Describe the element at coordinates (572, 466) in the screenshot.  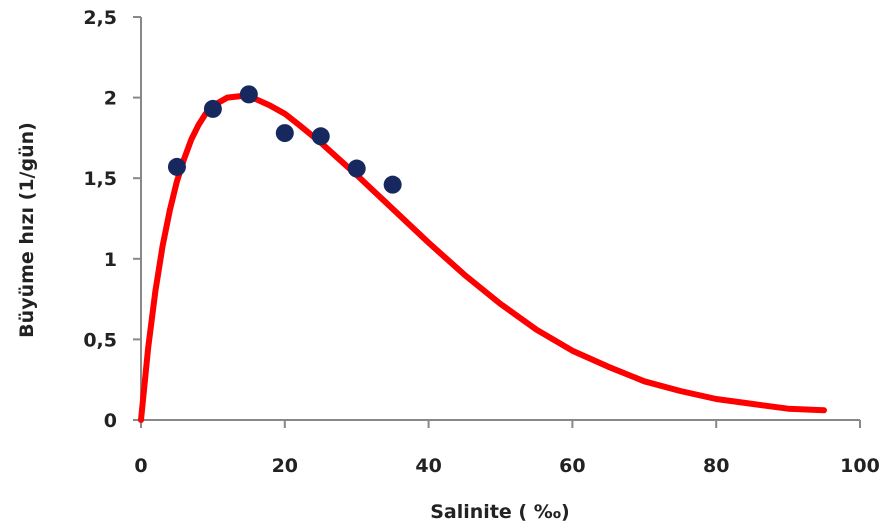
I see `x-tick-label: 60` at that location.